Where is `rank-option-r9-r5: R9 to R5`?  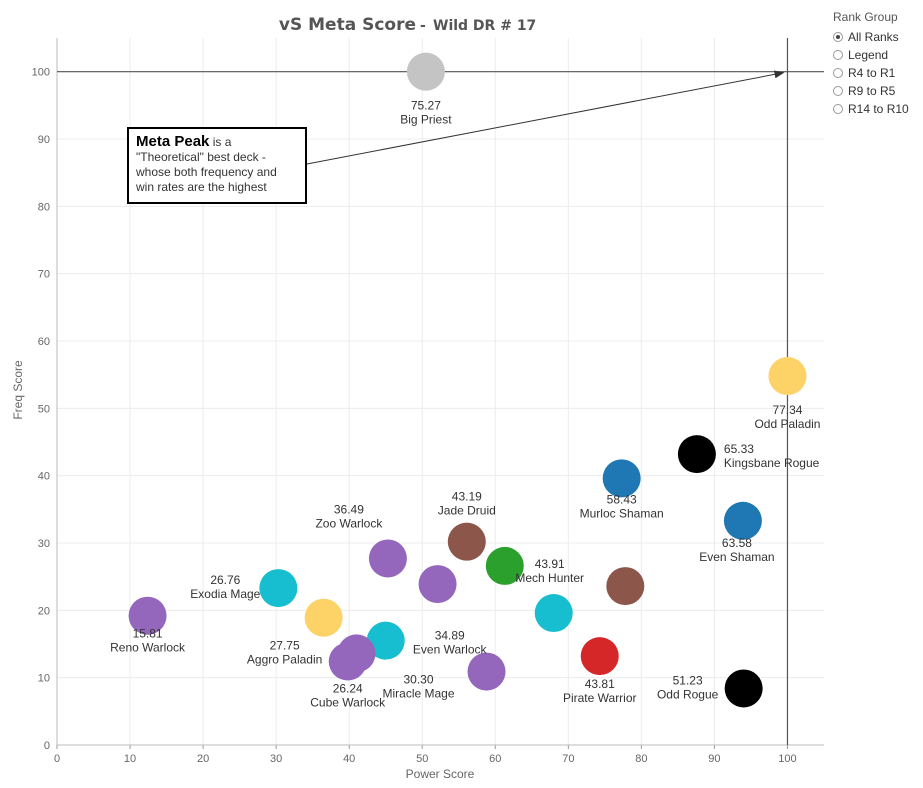
rank-option-r9-r5: R9 to R5 is located at coordinates (871, 91).